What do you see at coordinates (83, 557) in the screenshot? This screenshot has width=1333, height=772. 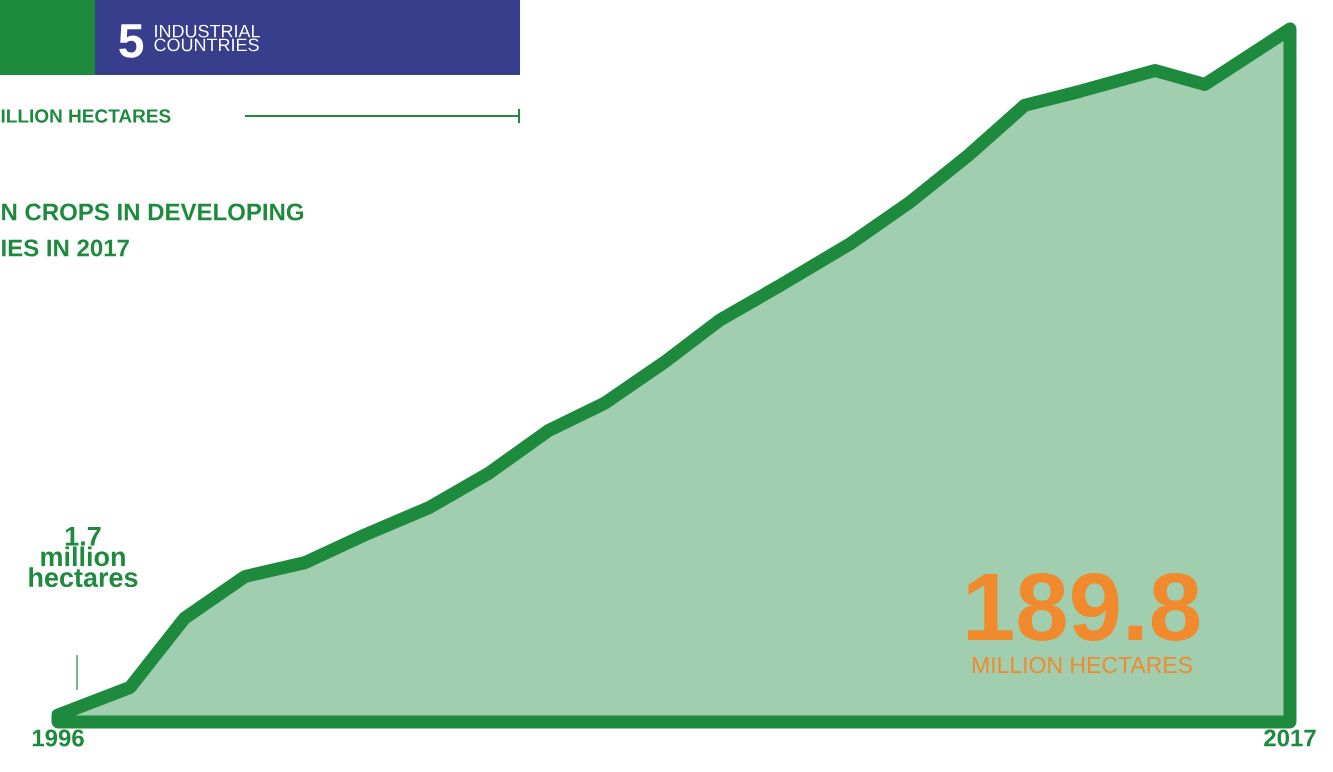 I see `annotation: 1.7 million hectares` at bounding box center [83, 557].